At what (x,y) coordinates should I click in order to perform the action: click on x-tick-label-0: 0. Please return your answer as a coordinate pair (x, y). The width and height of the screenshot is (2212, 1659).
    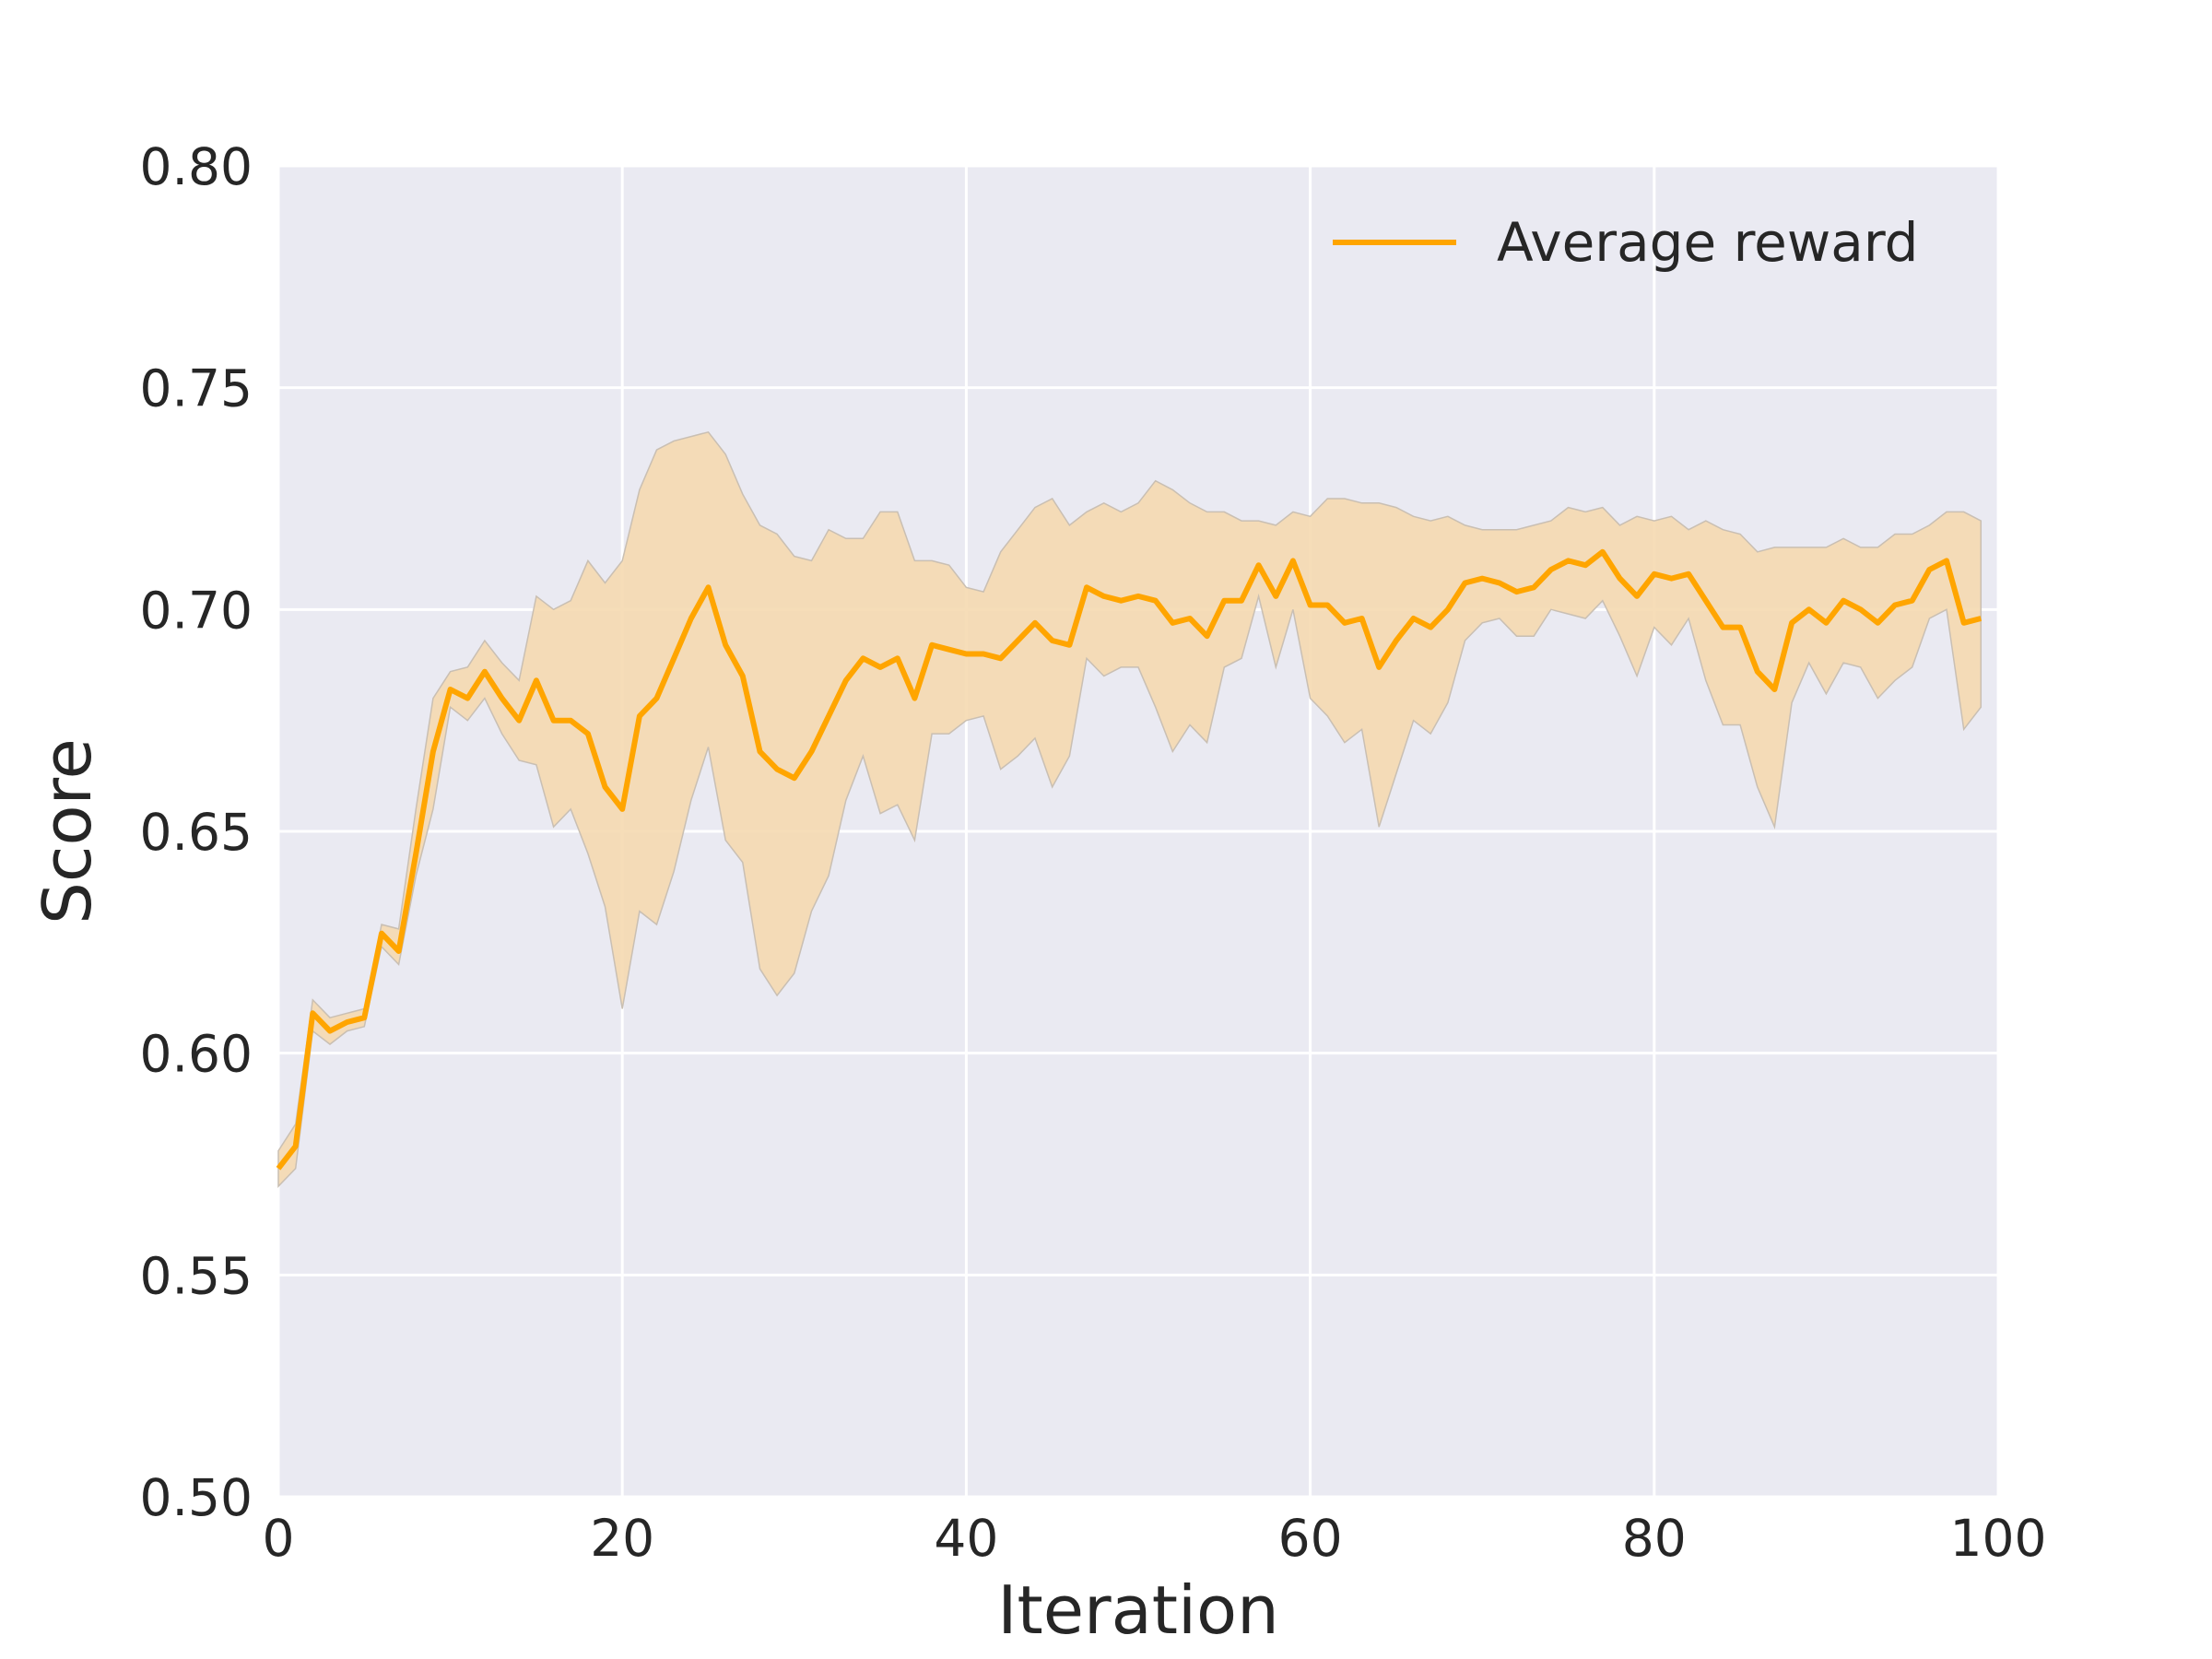
    Looking at the image, I should click on (279, 1538).